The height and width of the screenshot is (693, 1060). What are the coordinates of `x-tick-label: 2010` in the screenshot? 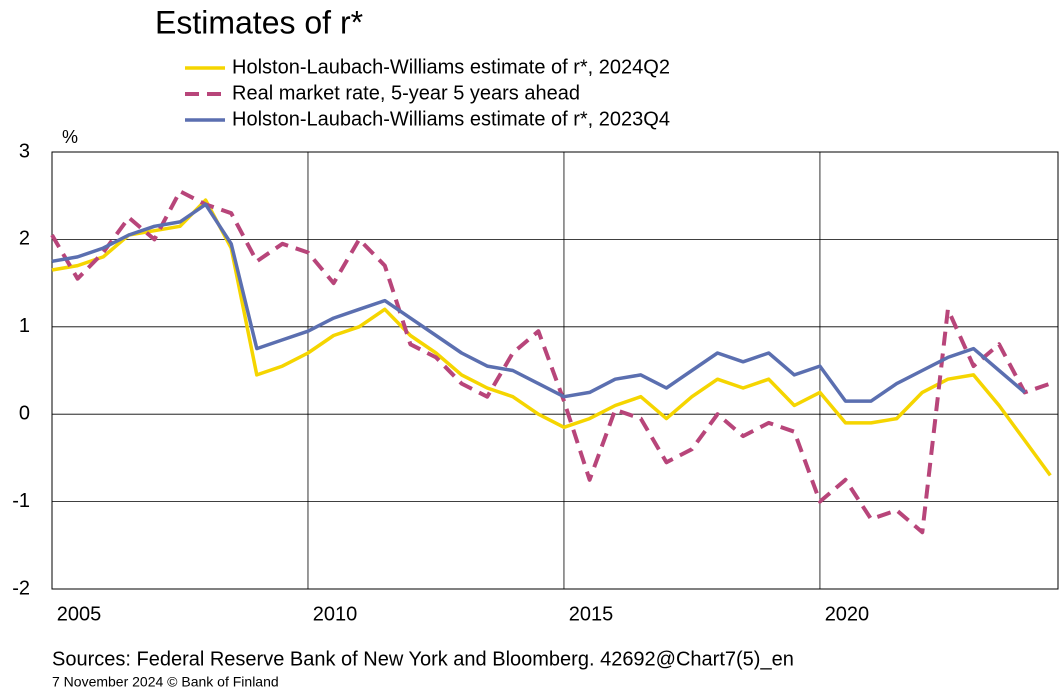 It's located at (335, 614).